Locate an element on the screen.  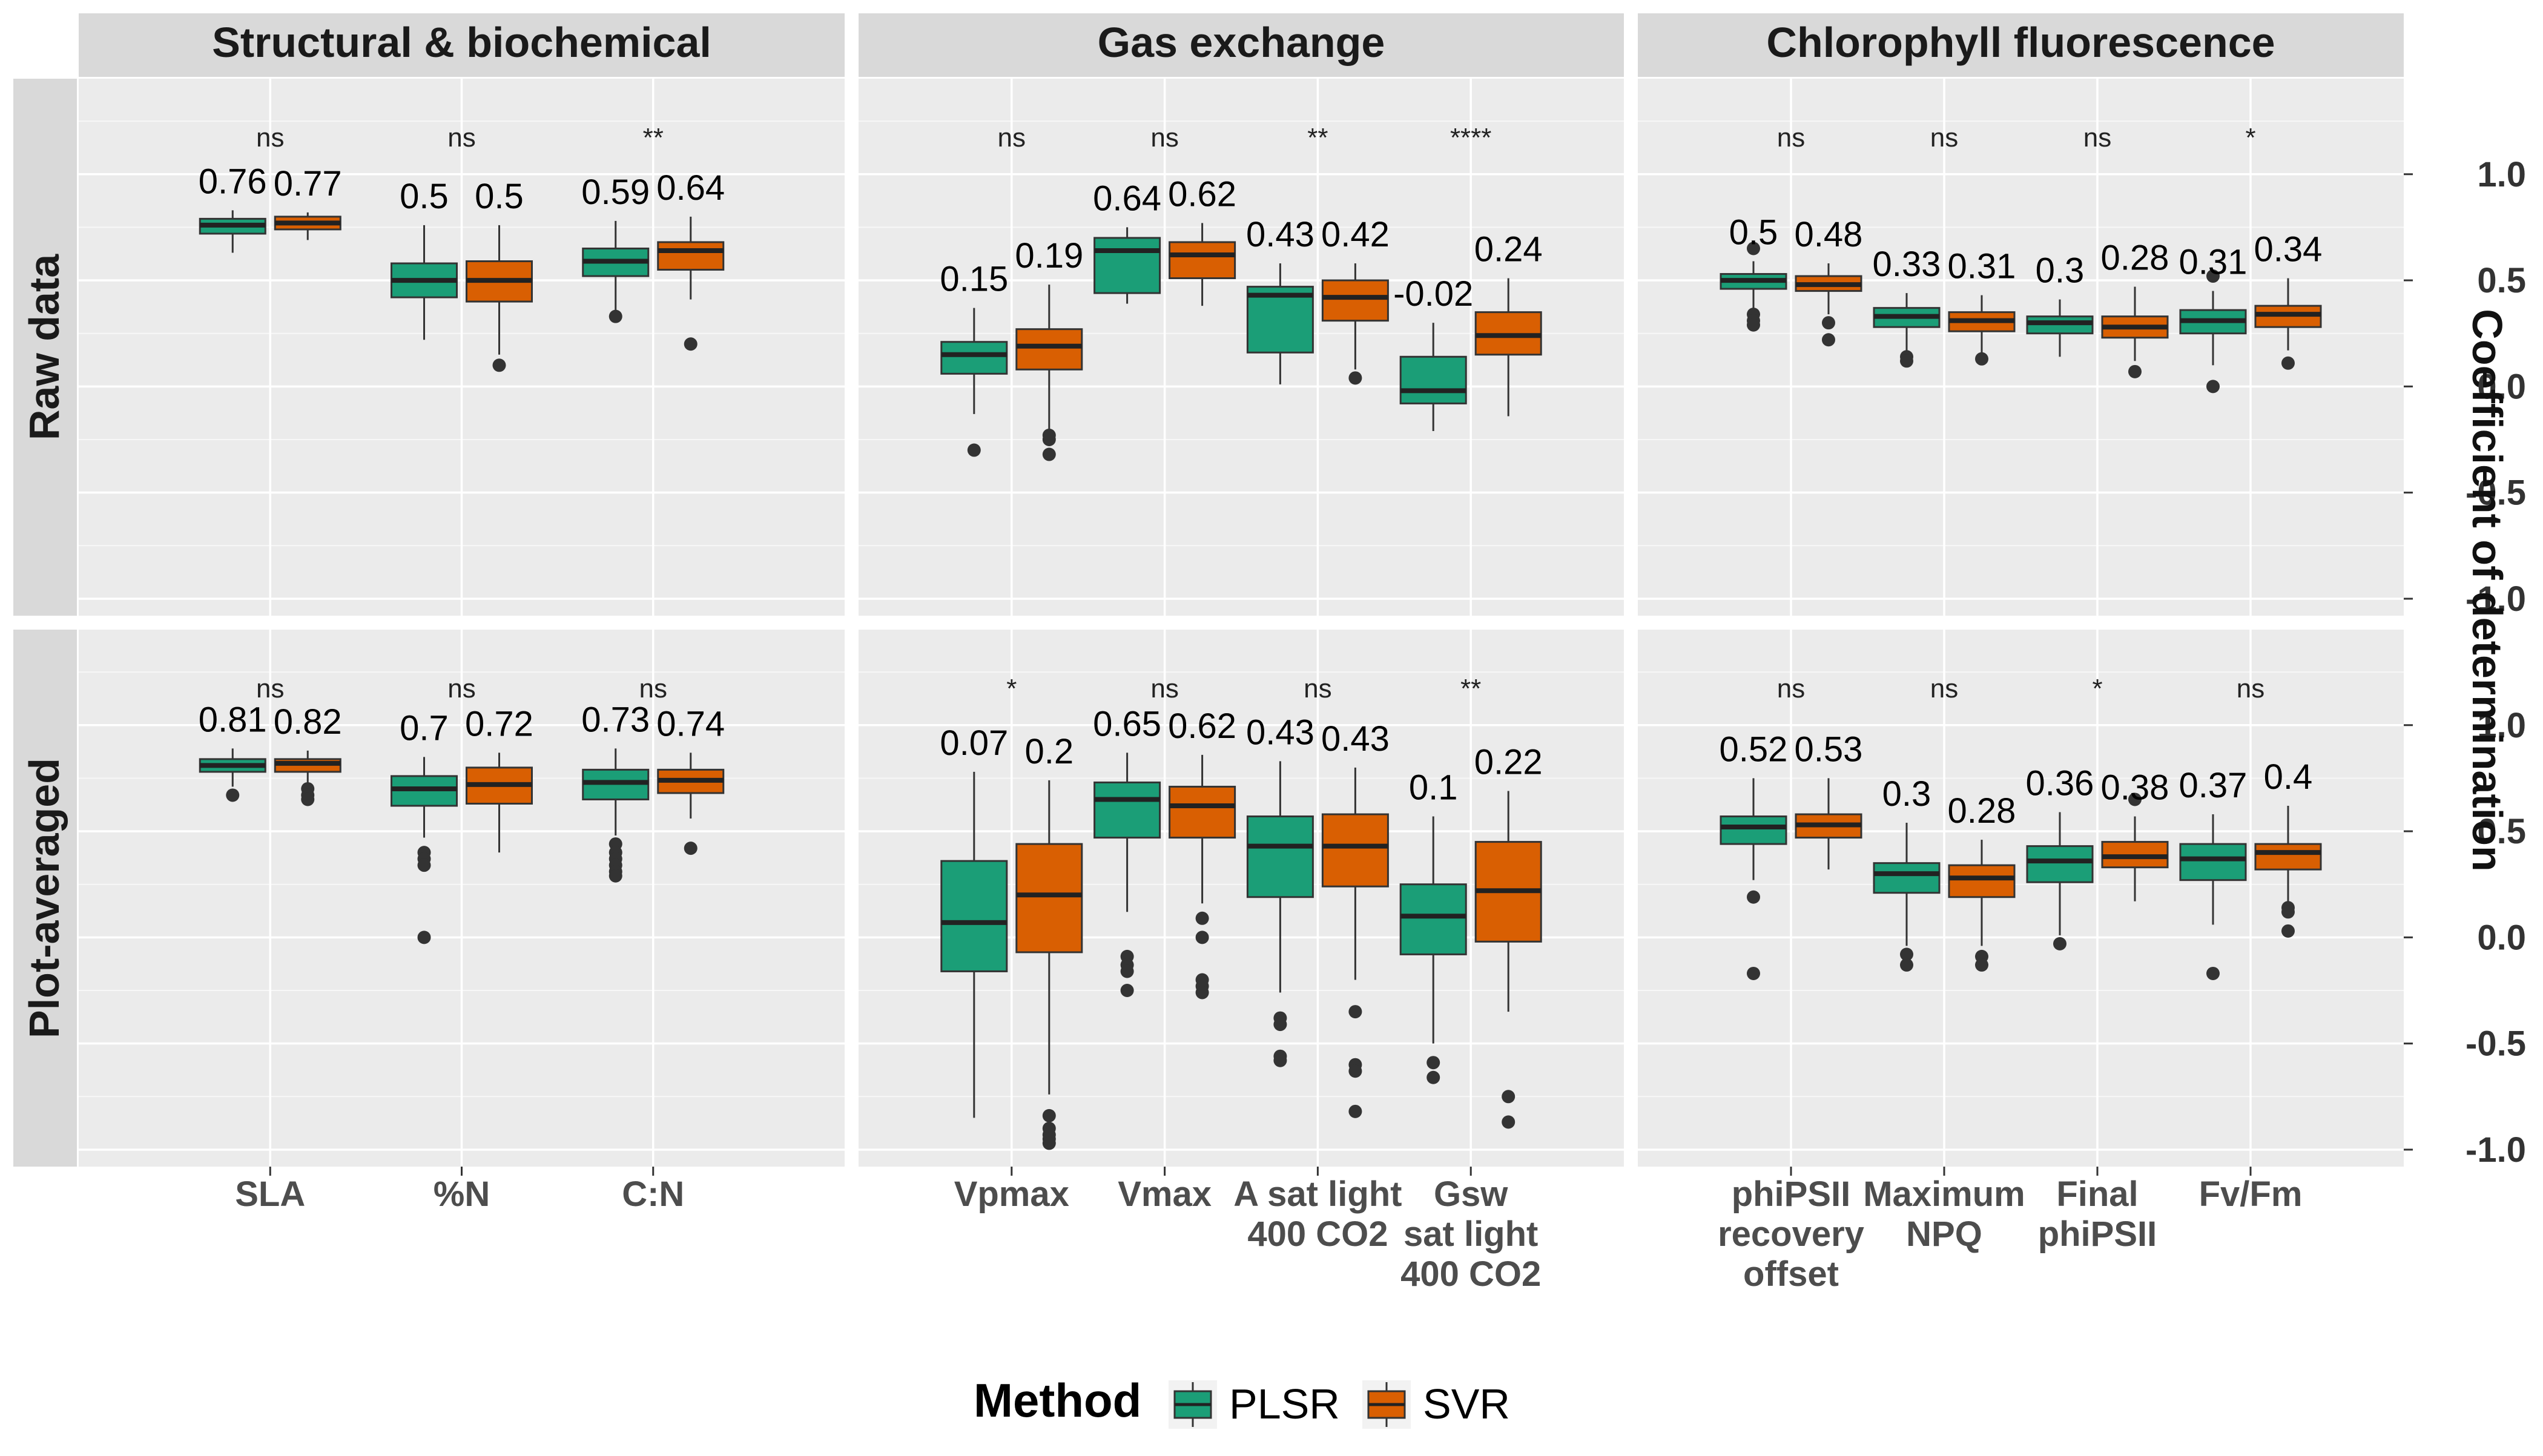
x-tick-label-line: sat light is located at coordinates (1470, 1234).